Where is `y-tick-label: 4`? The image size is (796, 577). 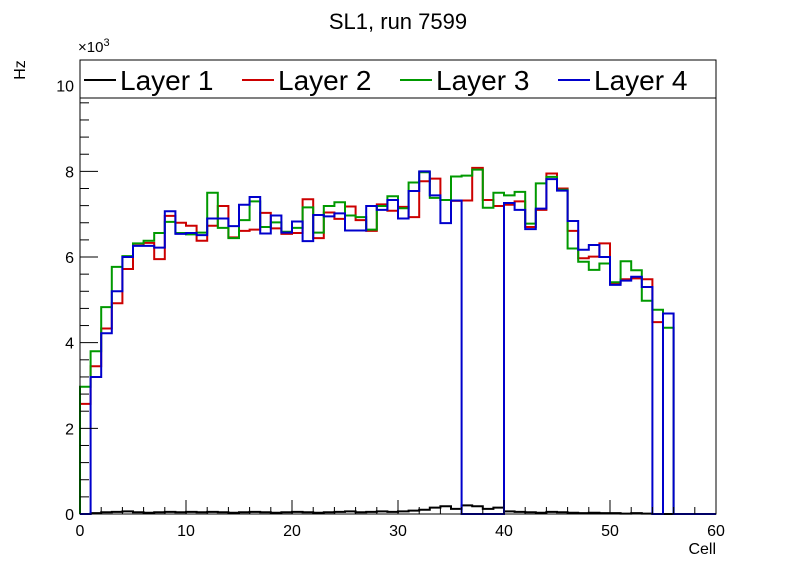 y-tick-label: 4 is located at coordinates (69, 344).